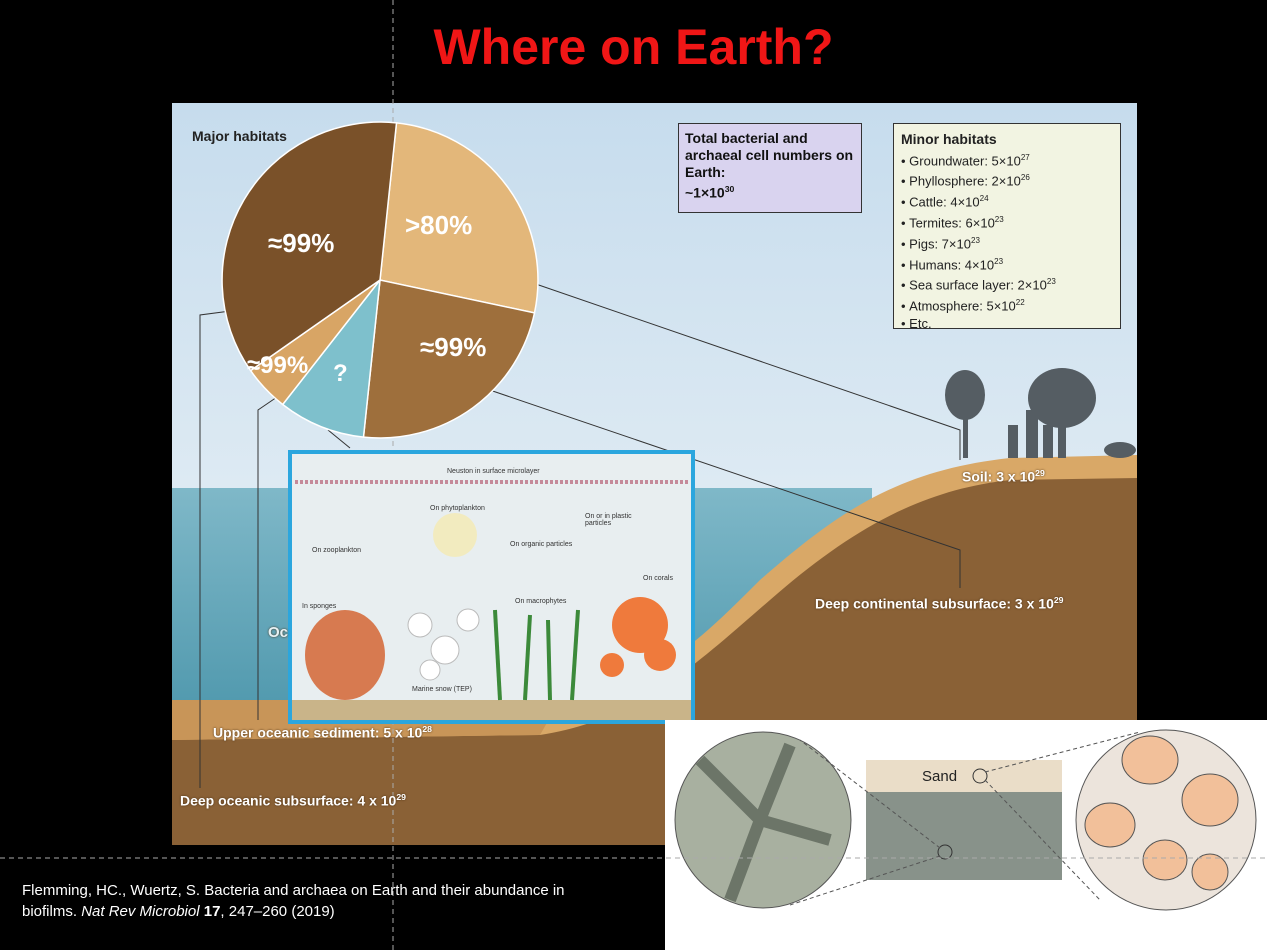  I want to click on sand-label: Sand, so click(940, 776).